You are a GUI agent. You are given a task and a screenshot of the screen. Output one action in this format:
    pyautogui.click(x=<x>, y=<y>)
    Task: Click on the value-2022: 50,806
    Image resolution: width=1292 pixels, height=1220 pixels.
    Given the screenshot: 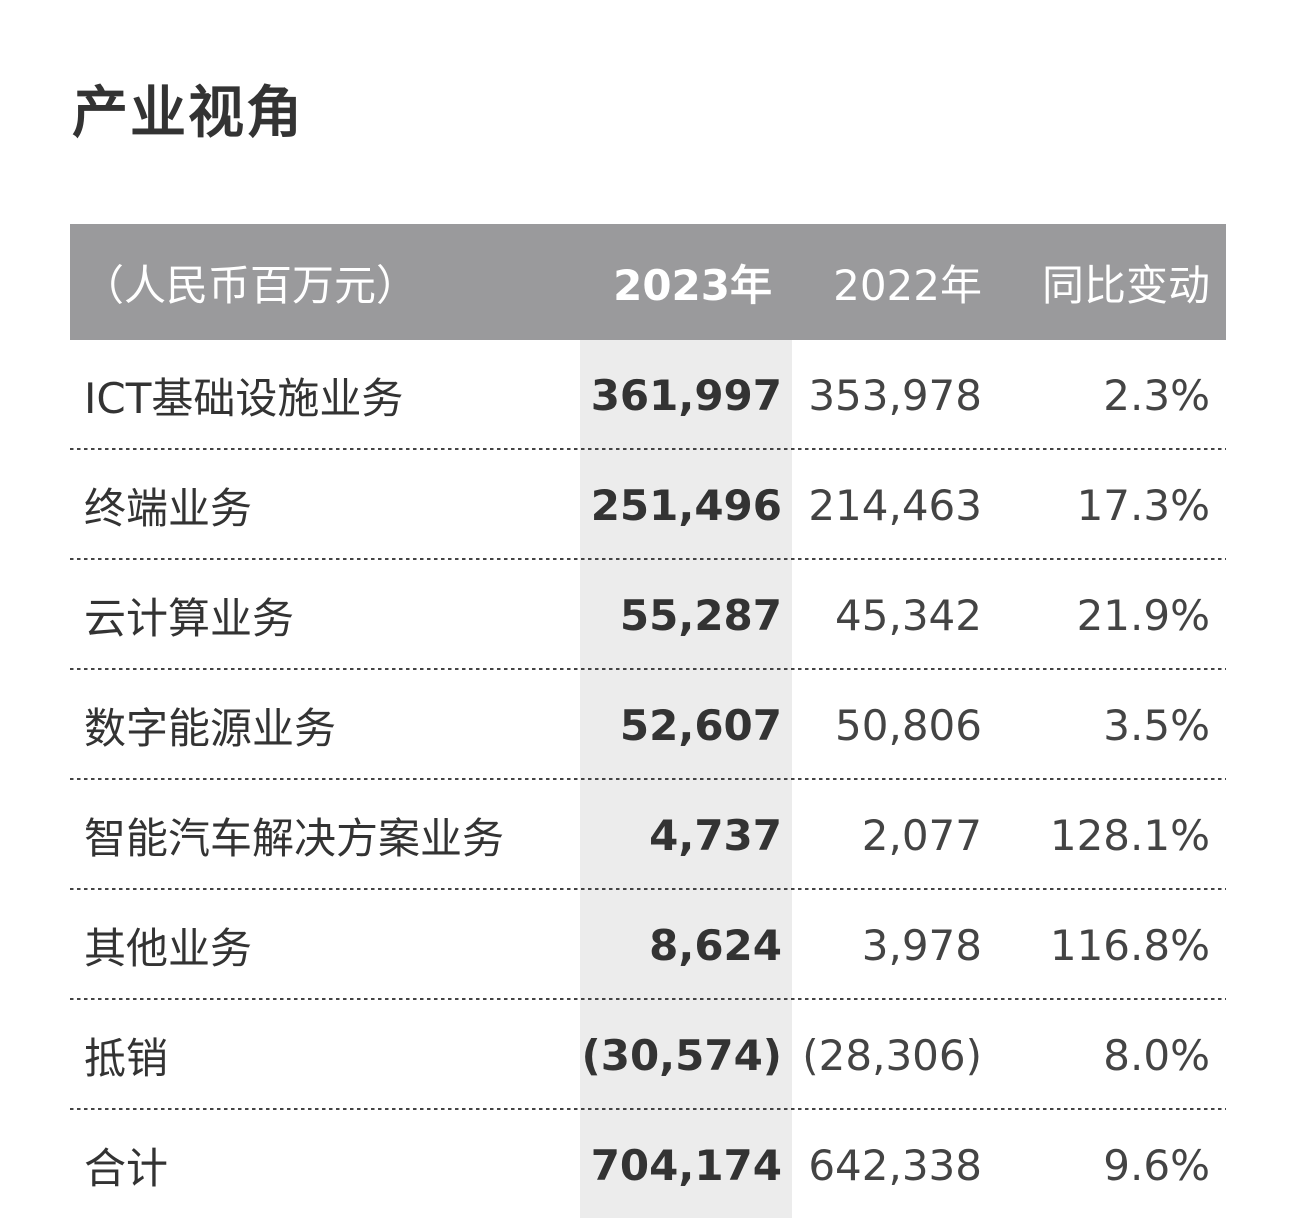 What is the action you would take?
    pyautogui.click(x=908, y=725)
    